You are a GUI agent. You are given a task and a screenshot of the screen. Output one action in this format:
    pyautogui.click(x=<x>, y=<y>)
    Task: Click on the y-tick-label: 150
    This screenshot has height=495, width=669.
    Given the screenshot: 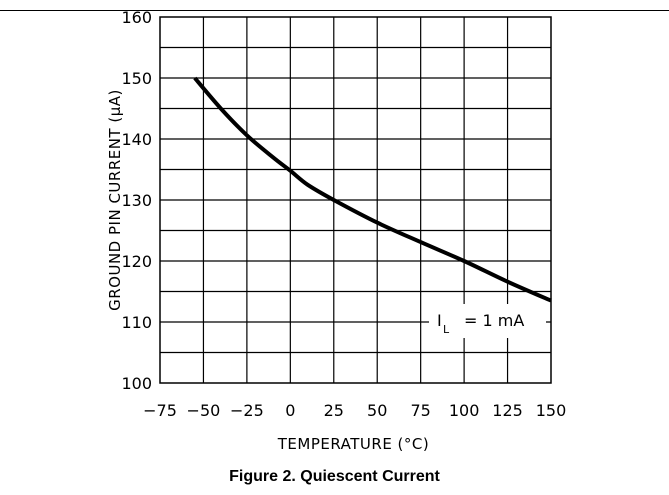 What is the action you would take?
    pyautogui.click(x=136, y=78)
    